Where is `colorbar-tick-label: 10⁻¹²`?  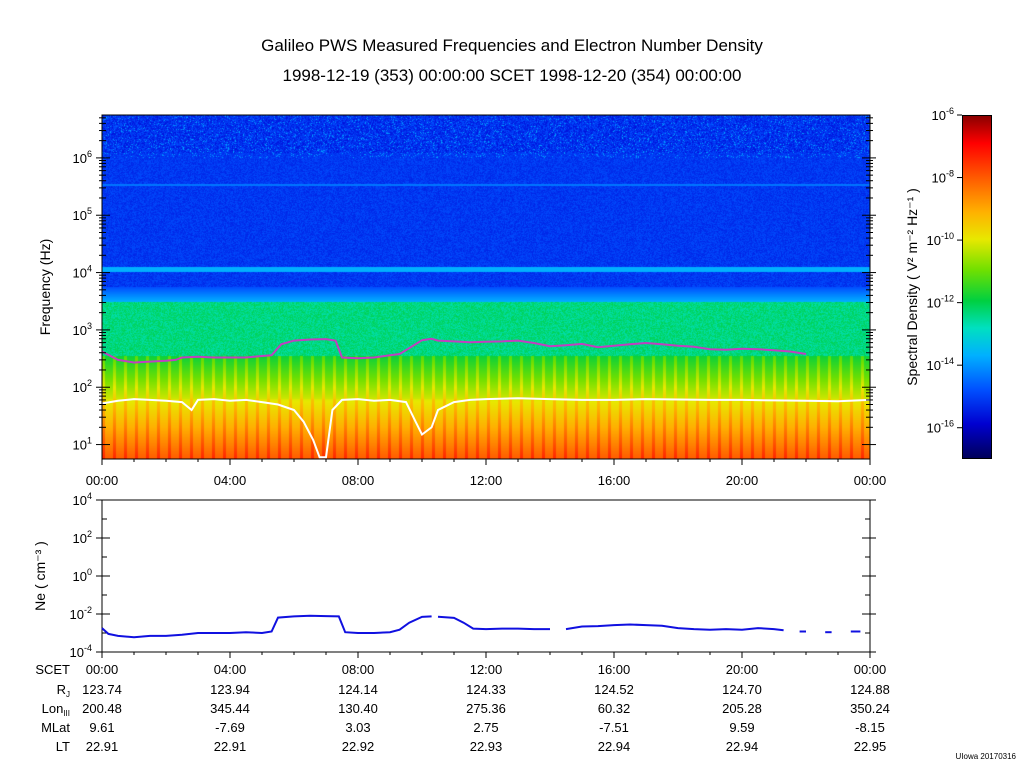 colorbar-tick-label: 10⁻¹² is located at coordinates (940, 302).